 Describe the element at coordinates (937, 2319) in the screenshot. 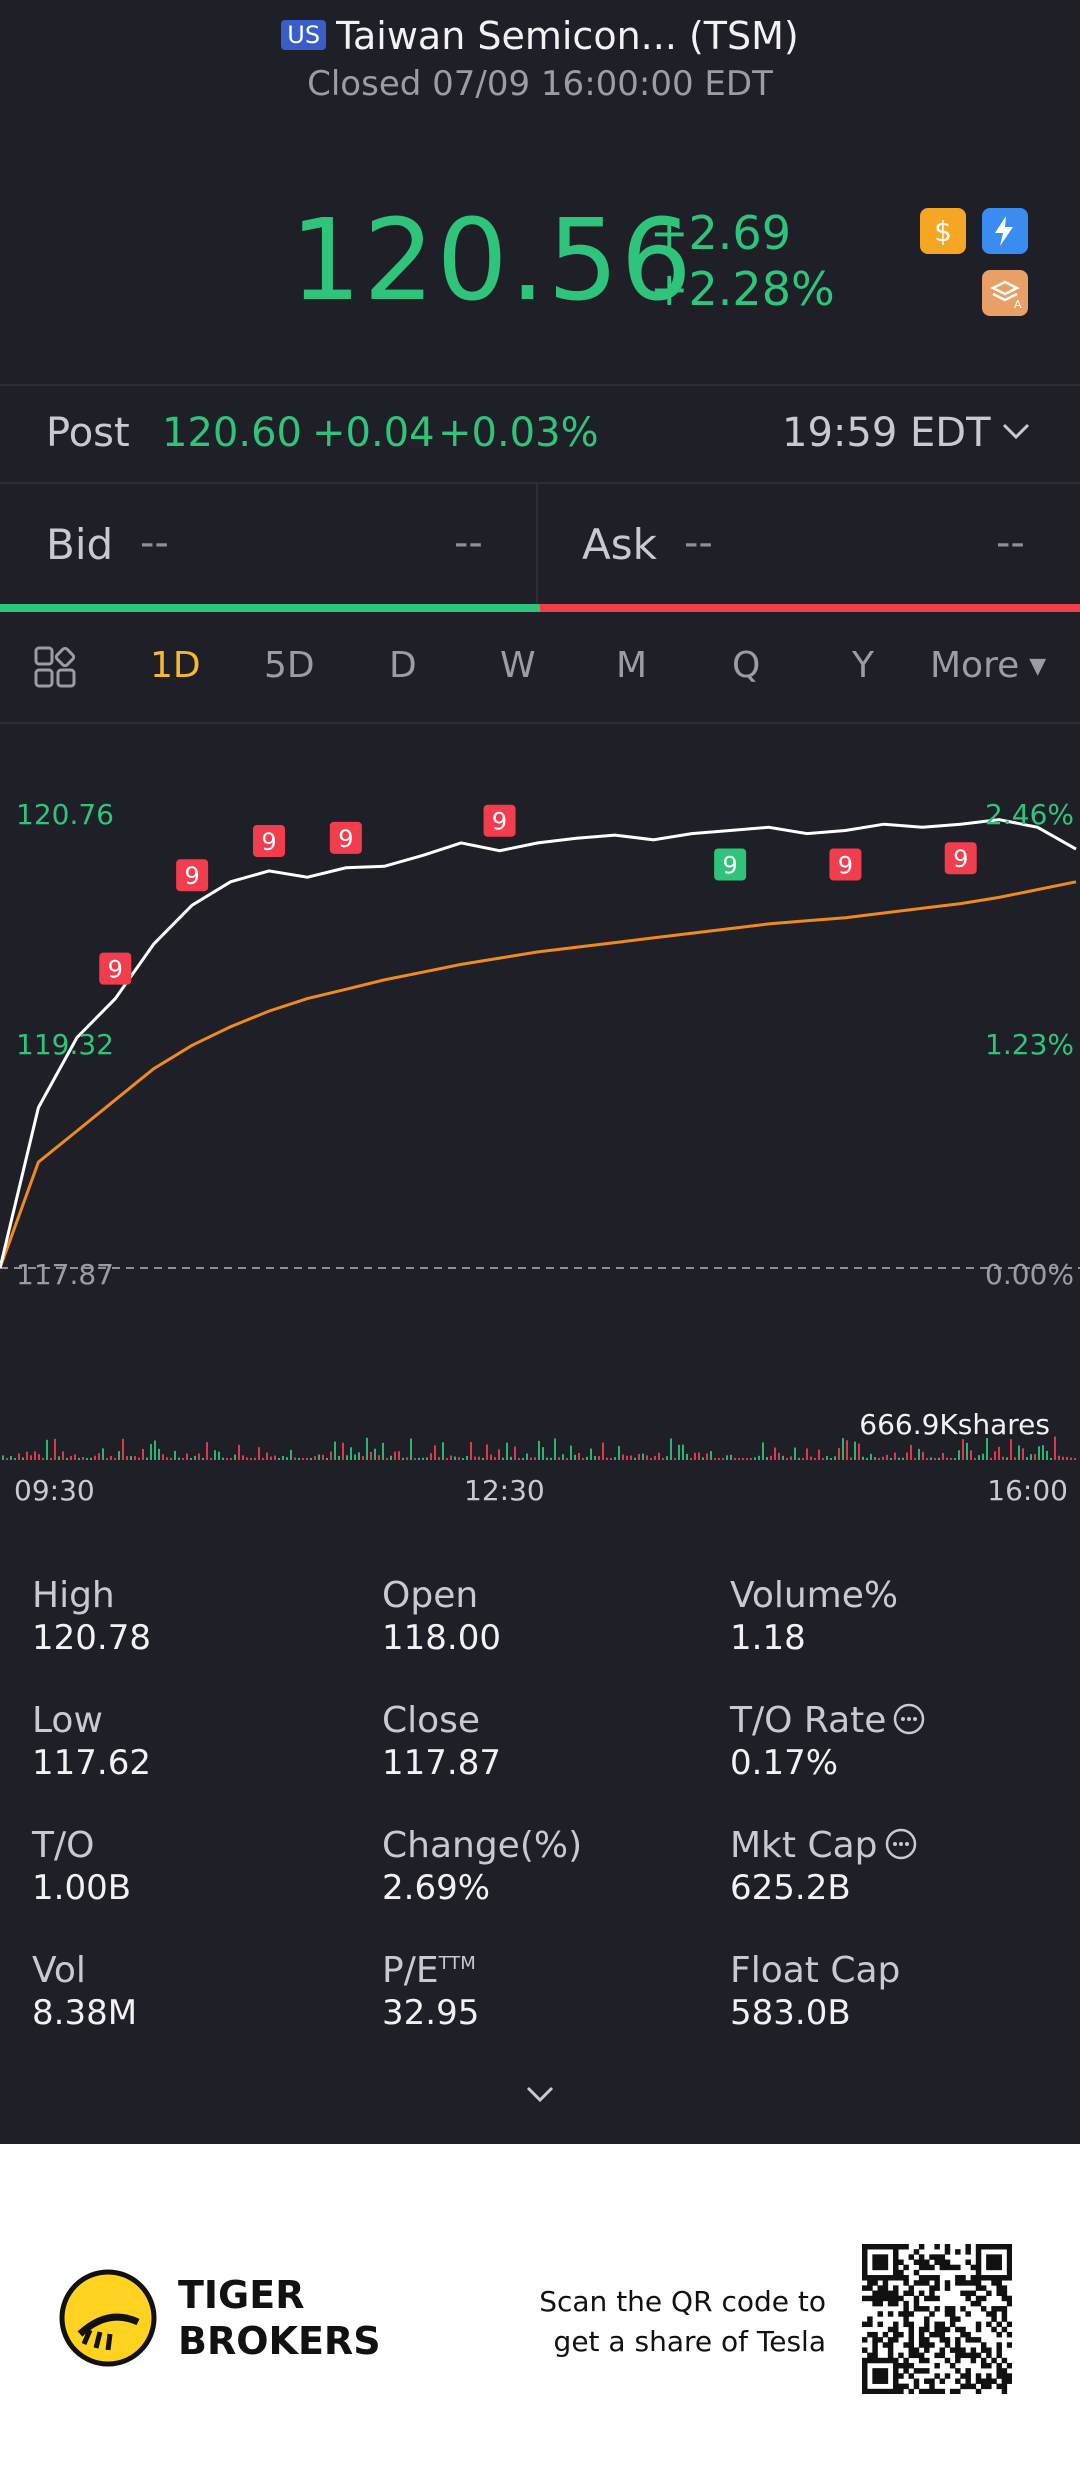

I see `qr-code` at that location.